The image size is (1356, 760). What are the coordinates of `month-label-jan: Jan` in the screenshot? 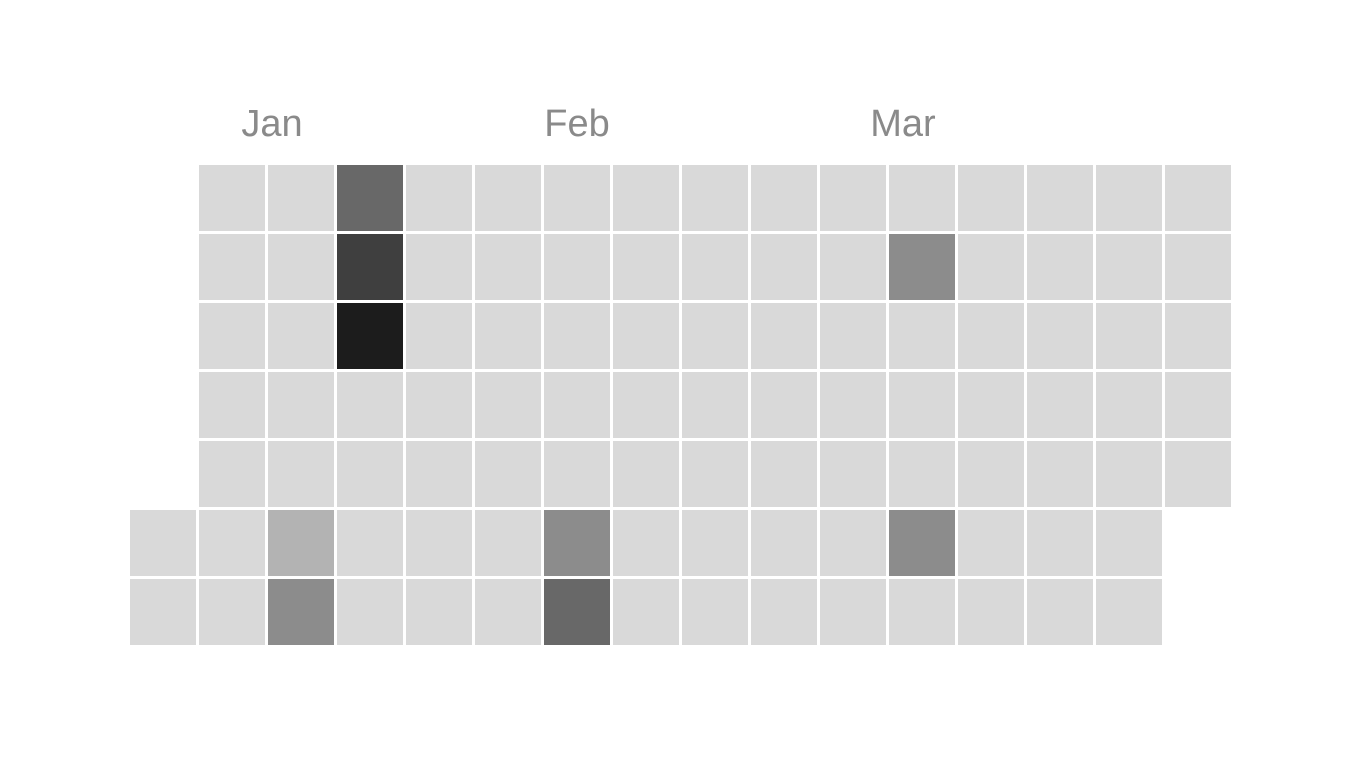 It's located at (271, 124).